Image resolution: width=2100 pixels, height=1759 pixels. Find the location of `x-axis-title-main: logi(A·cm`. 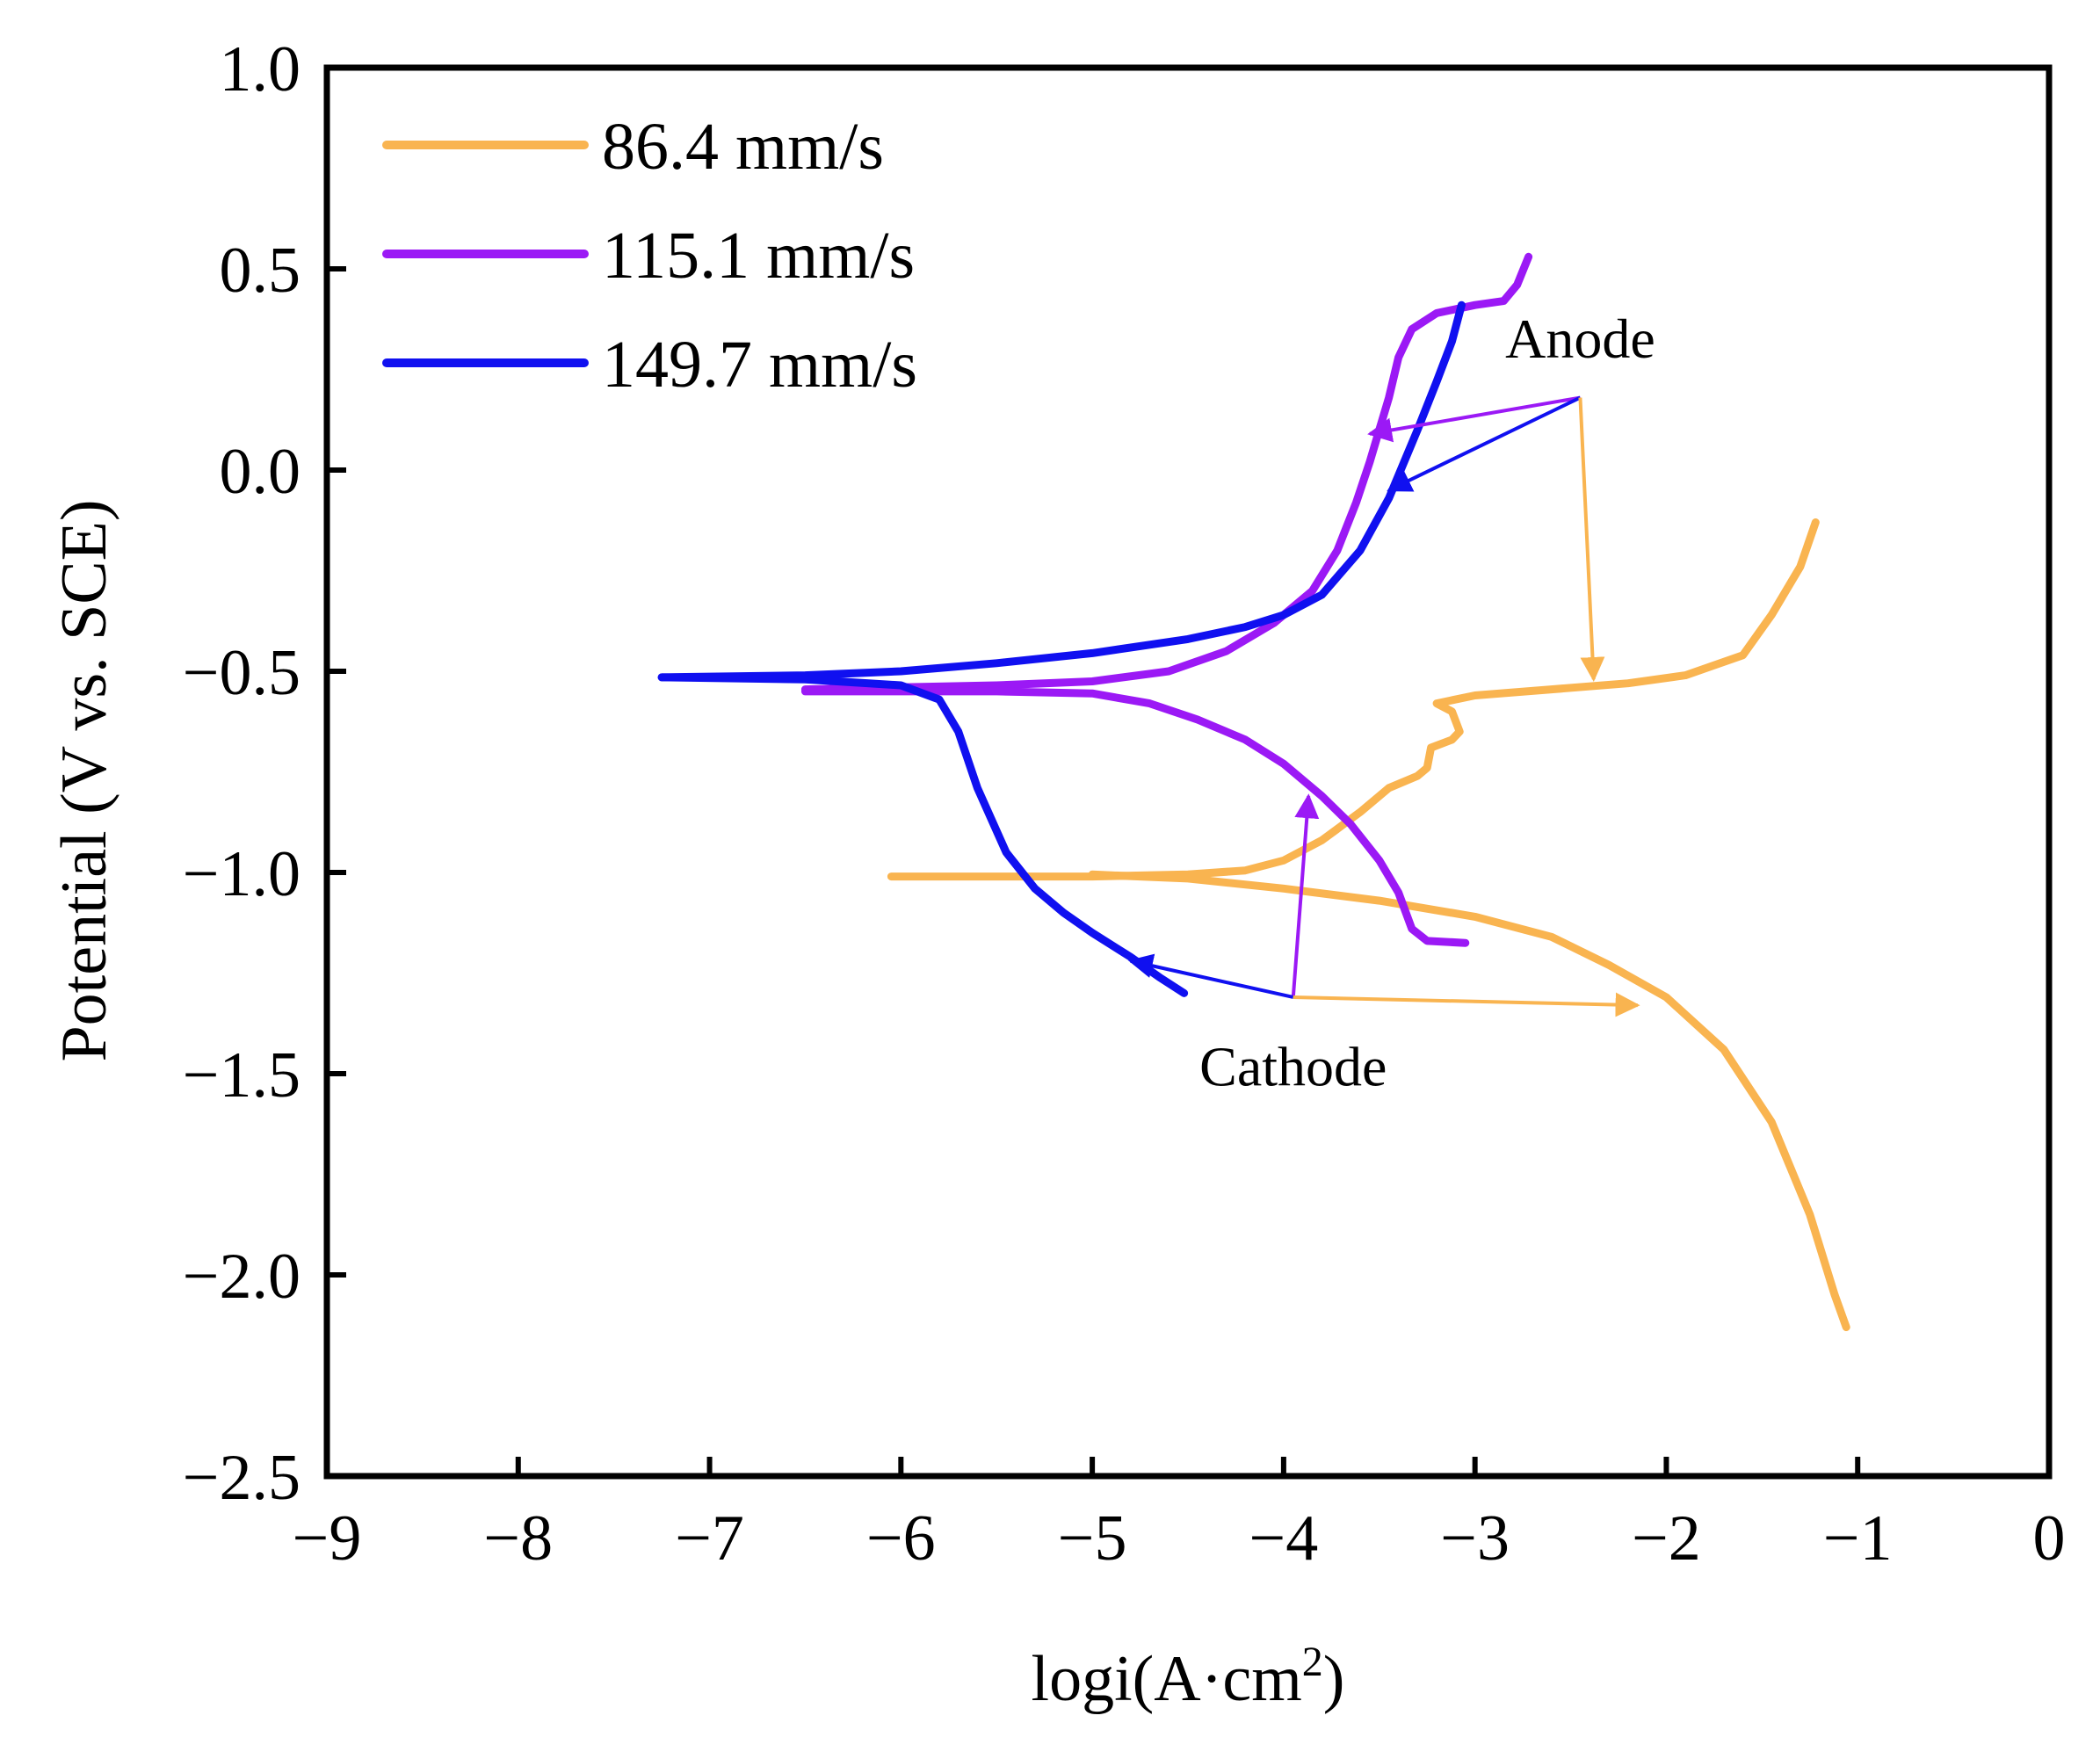

x-axis-title-main: logi(A·cm is located at coordinates (1167, 1679).